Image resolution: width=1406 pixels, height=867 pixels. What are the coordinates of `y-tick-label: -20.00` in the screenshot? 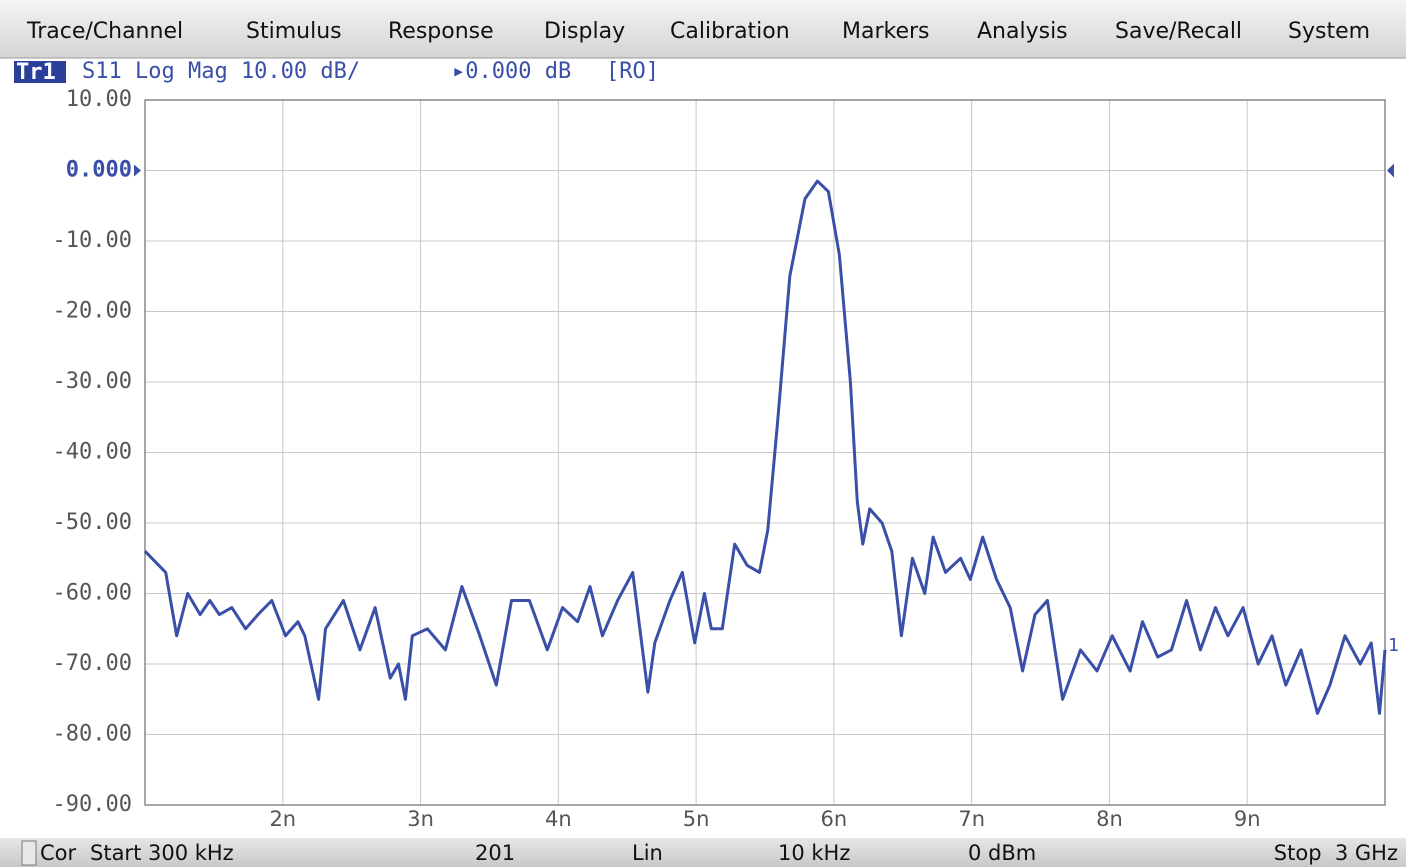 It's located at (92, 311).